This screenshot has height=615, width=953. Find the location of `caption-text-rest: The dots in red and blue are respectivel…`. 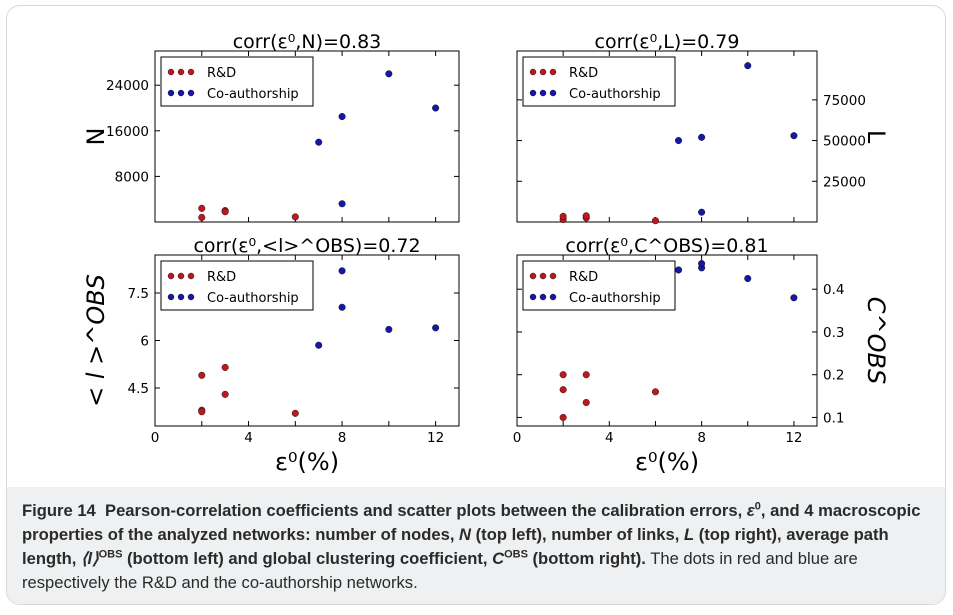

caption-text-rest: The dots in red and blue are respectivel… is located at coordinates (440, 570).